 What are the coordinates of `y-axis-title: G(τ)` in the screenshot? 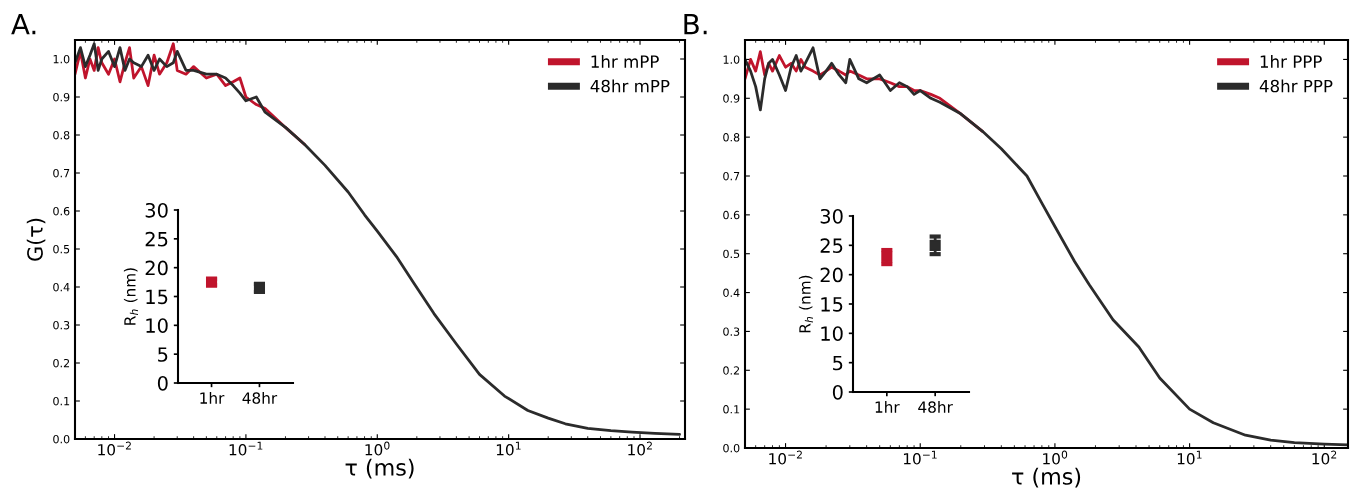 It's located at (36, 239).